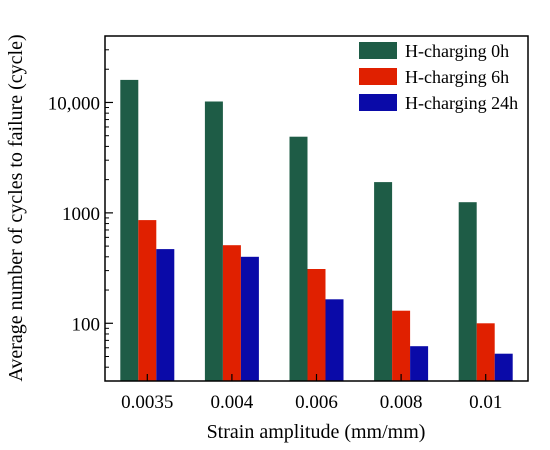 Image resolution: width=550 pixels, height=450 pixels. What do you see at coordinates (81, 214) in the screenshot?
I see `y-tick-label: 1000` at bounding box center [81, 214].